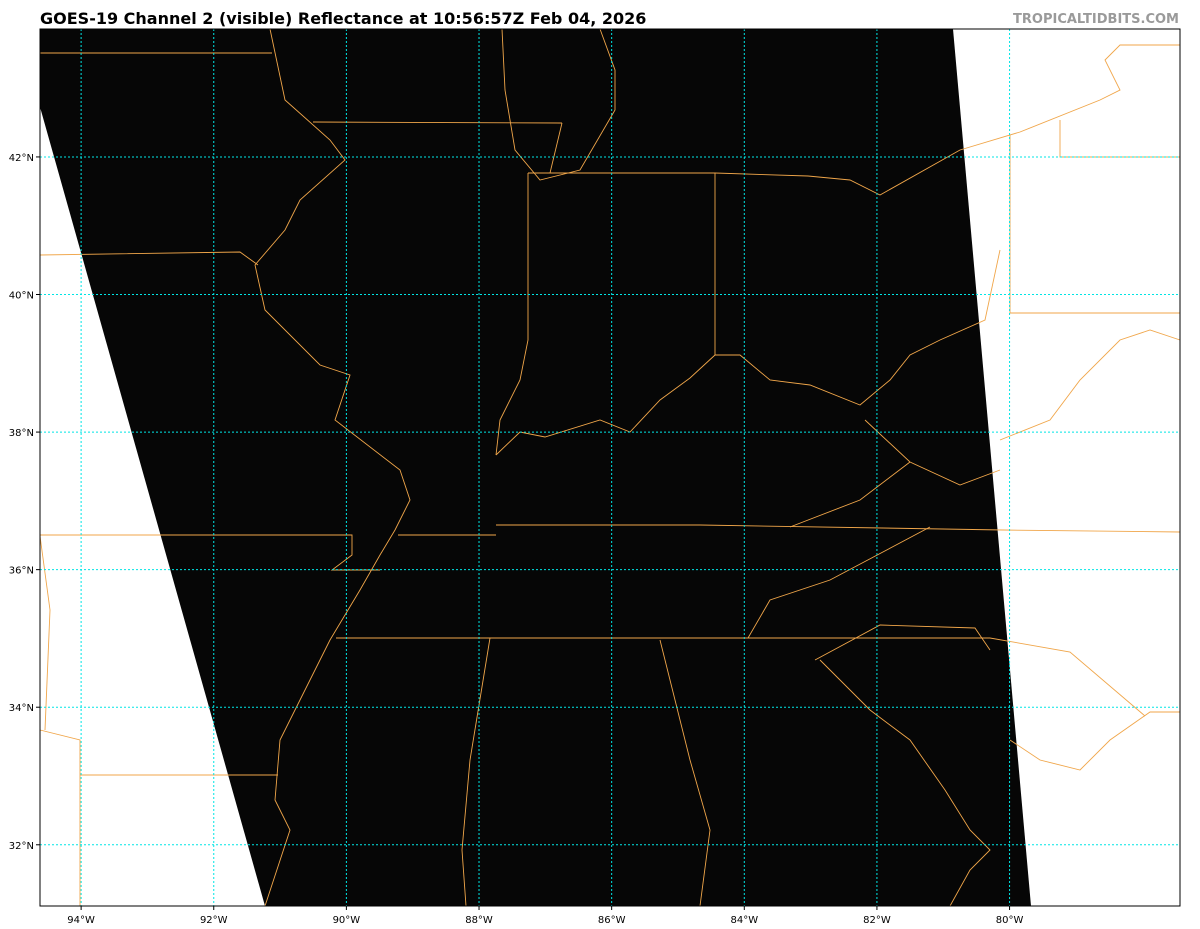  What do you see at coordinates (612, 920) in the screenshot?
I see `longitude-tick-label: 86°W` at bounding box center [612, 920].